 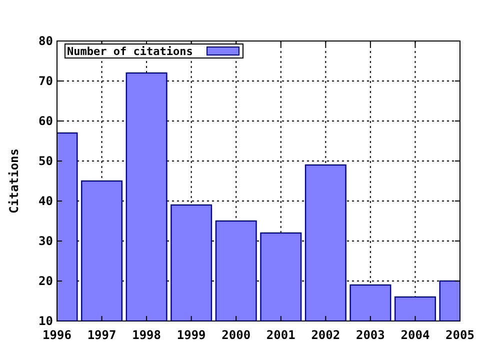 What do you see at coordinates (45, 41) in the screenshot?
I see `y-tick-label: 80` at bounding box center [45, 41].